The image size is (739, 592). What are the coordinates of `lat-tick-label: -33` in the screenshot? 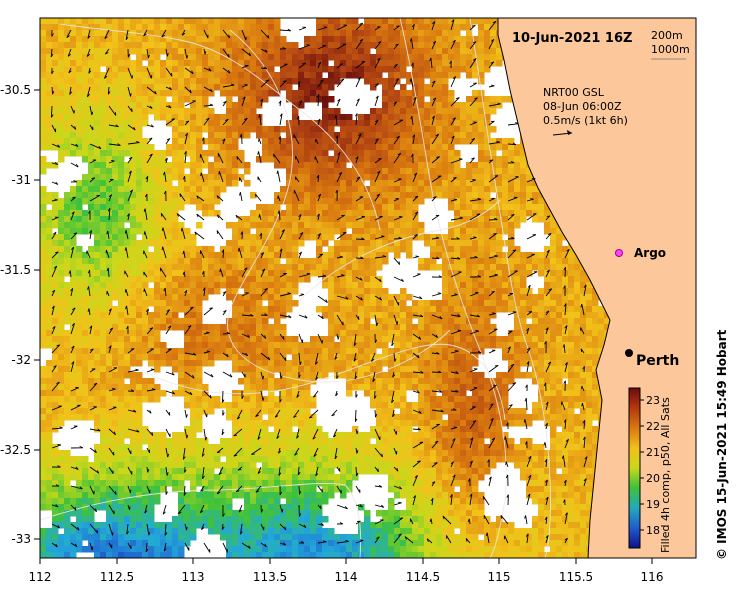 It's located at (21, 539).